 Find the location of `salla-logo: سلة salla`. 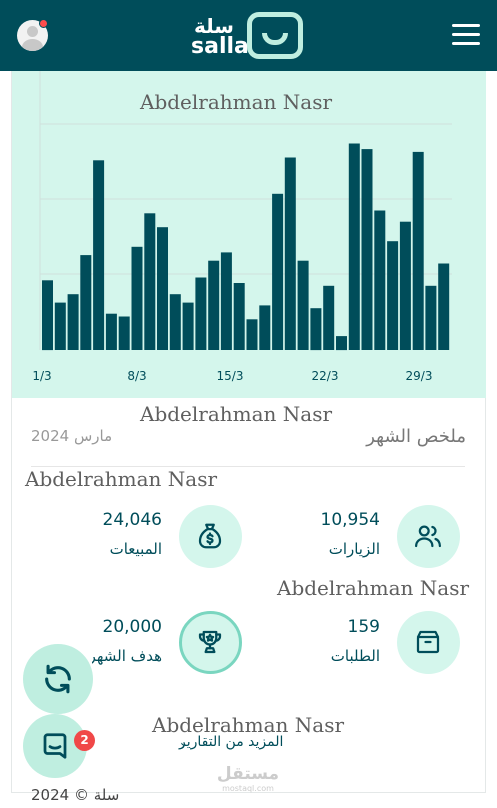

salla-logo: سلة salla is located at coordinates (247, 35).